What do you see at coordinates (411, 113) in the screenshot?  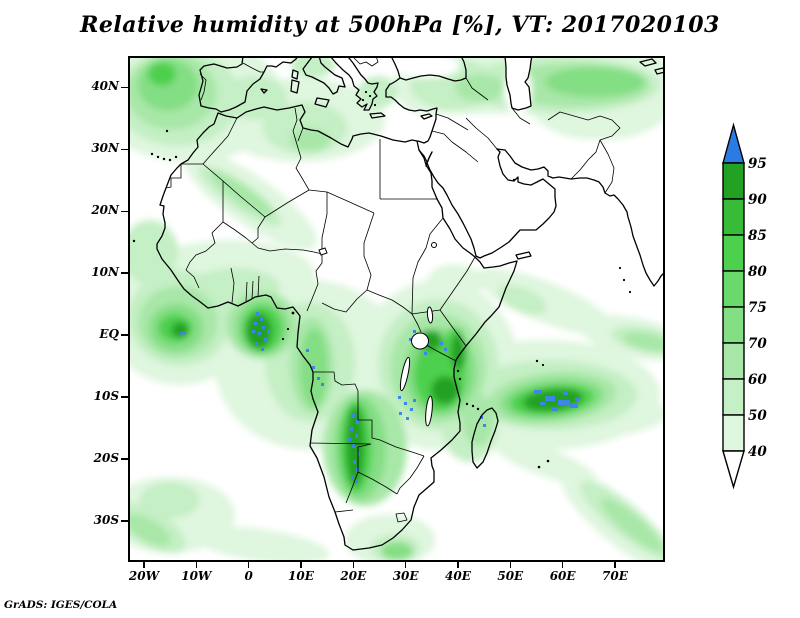 I see `turkey-south-levant-coastline` at bounding box center [411, 113].